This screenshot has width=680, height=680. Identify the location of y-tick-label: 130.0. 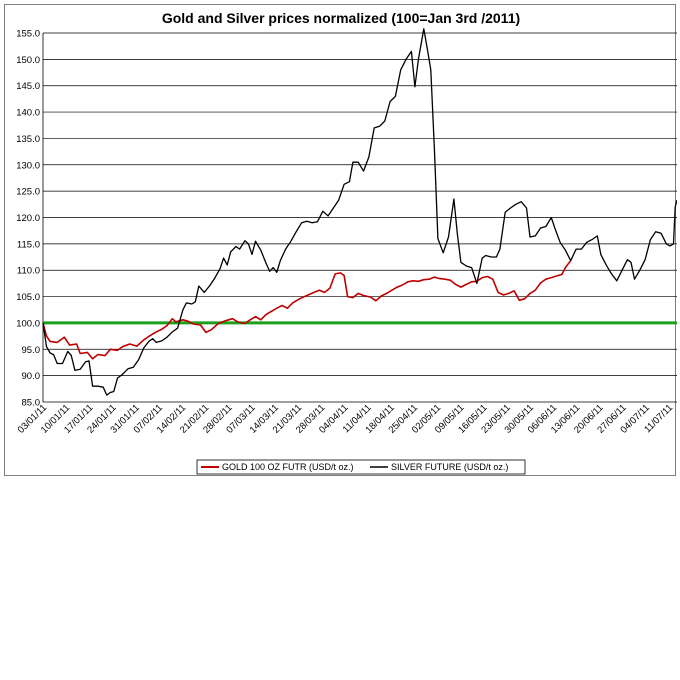
(28, 165).